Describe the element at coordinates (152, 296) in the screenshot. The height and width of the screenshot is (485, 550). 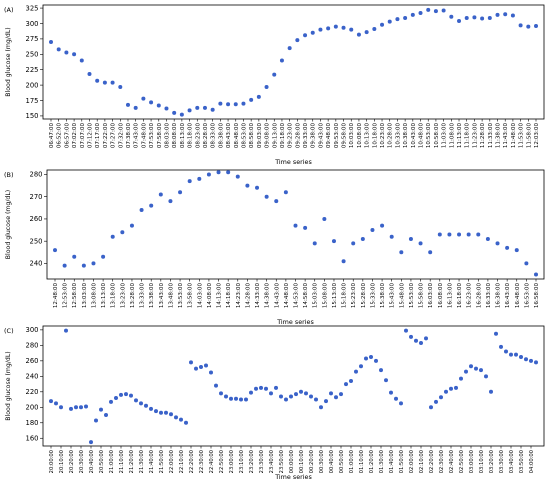
I see `x-tick-label: 13:38:00` at that location.